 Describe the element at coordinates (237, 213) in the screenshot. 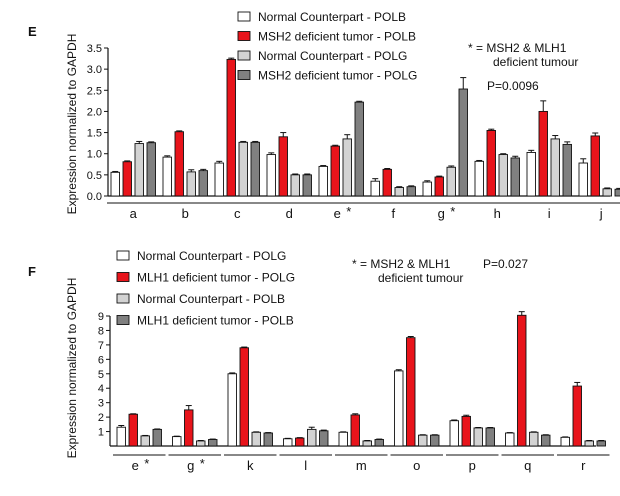

I see `category-label: c` at that location.